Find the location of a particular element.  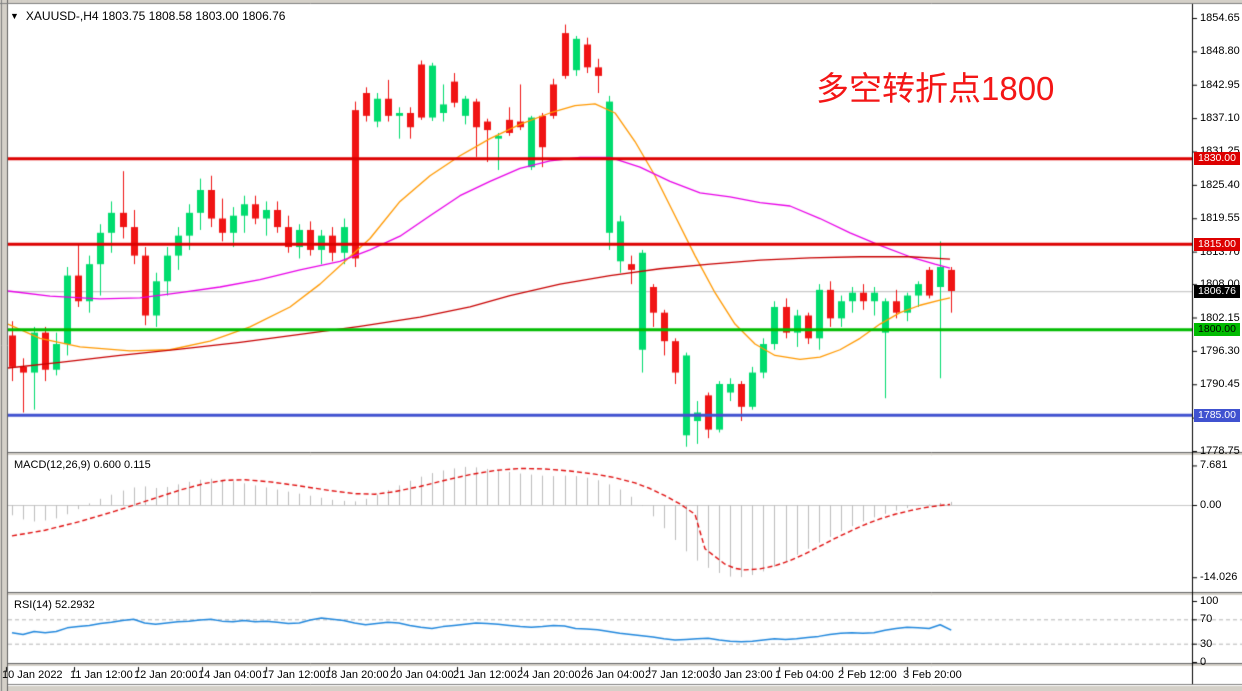

hline-price-badge: 1815.00 is located at coordinates (1217, 244).